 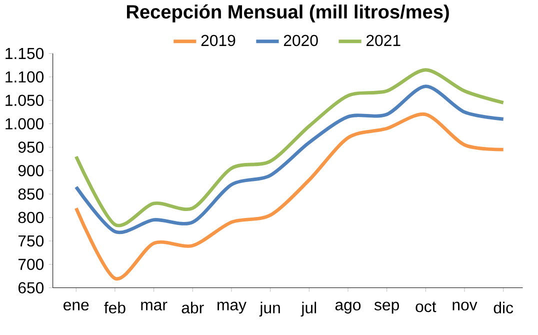 What do you see at coordinates (31, 217) in the screenshot?
I see `y-tick-label: 800` at bounding box center [31, 217].